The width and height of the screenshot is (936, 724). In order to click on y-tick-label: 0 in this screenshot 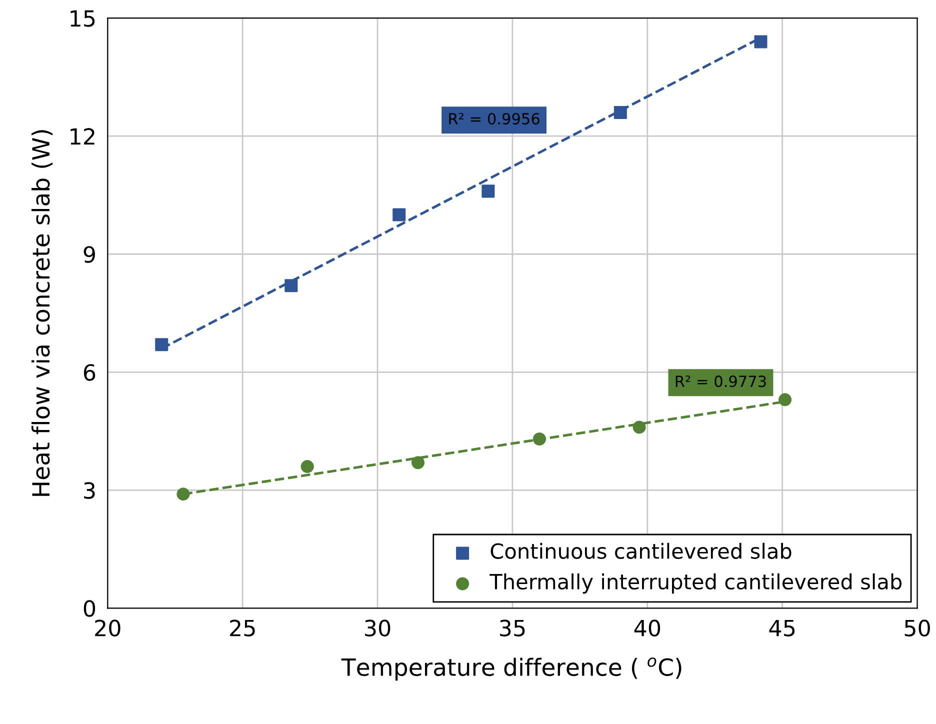, I will do `click(90, 608)`.